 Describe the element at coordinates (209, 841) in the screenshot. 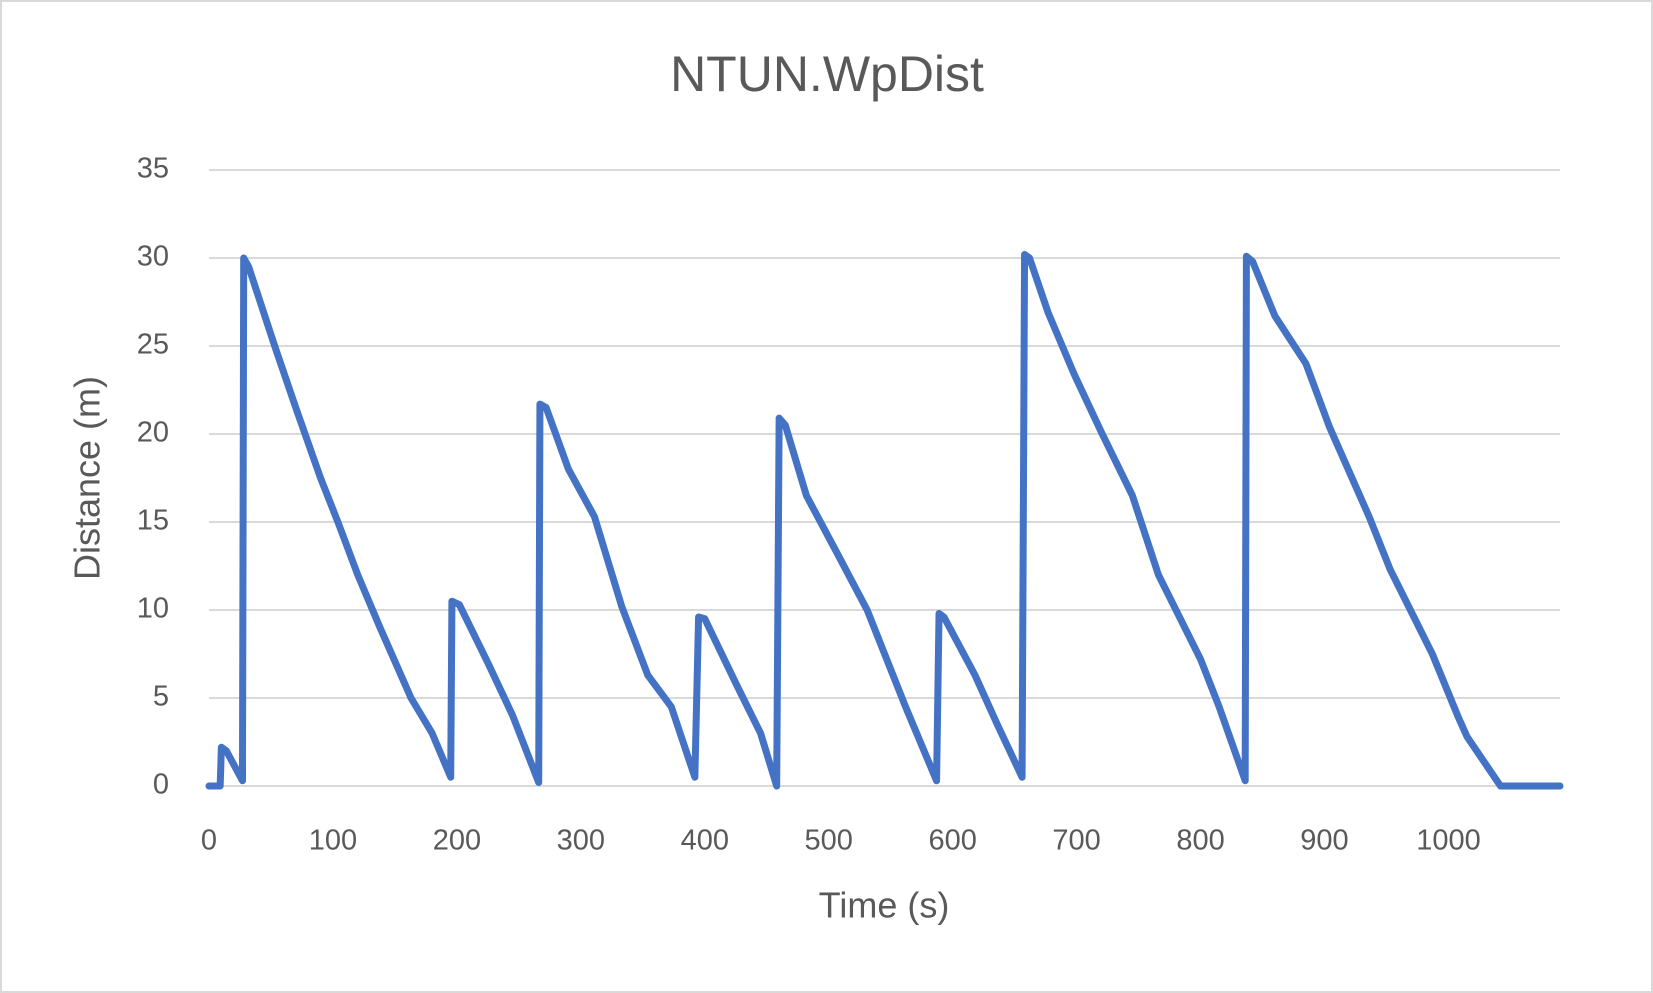

I see `x-tick-label: 0` at that location.